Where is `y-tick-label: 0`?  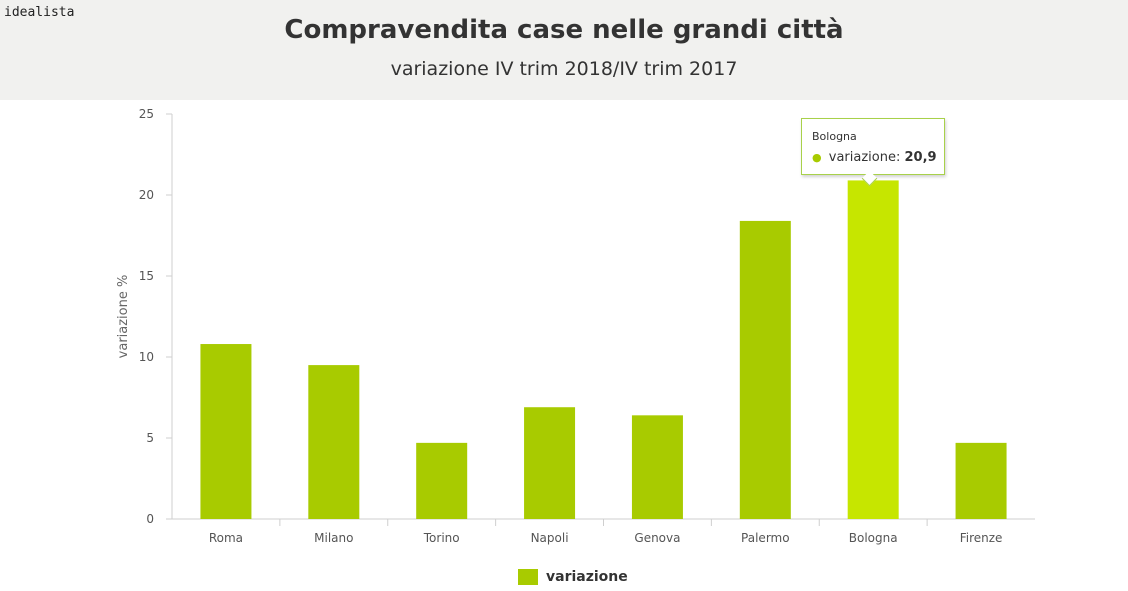 y-tick-label: 0 is located at coordinates (150, 519).